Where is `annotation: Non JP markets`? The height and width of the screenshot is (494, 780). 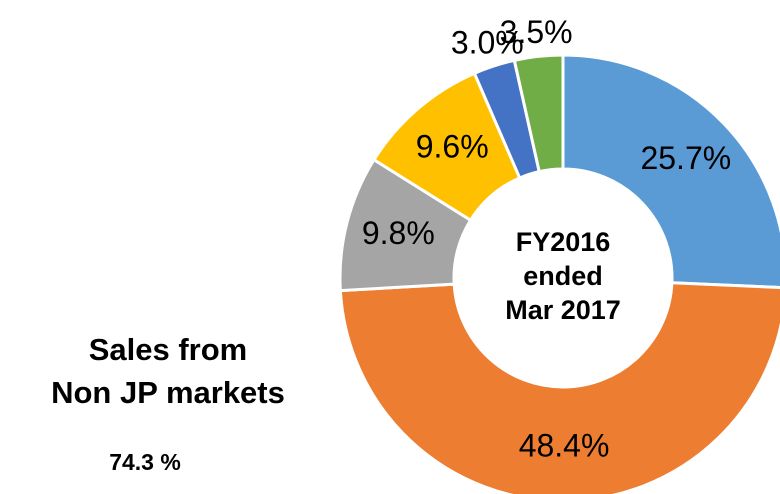 annotation: Non JP markets is located at coordinates (168, 392).